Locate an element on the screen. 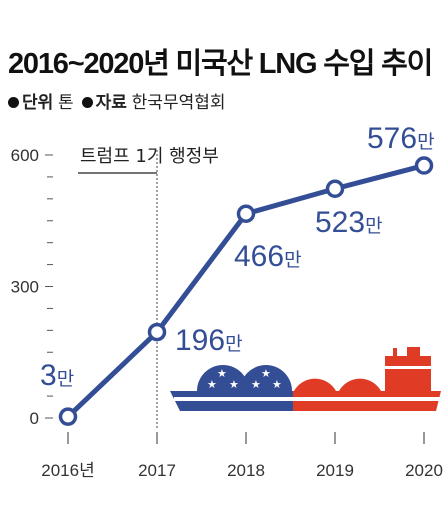 The image size is (445, 506). ship-mast is located at coordinates (395, 352).